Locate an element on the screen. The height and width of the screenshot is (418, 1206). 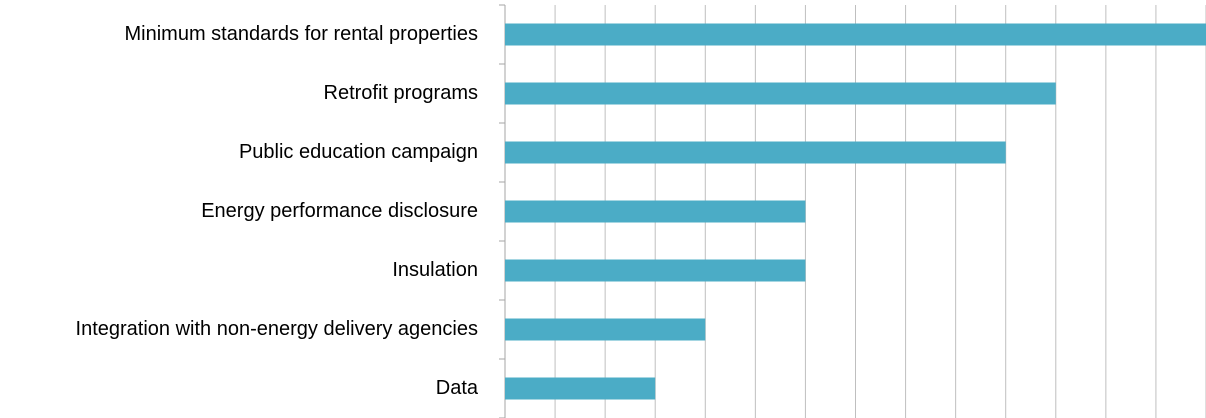
y-tick-label: Minimum standards for rental properties is located at coordinates (301, 34).